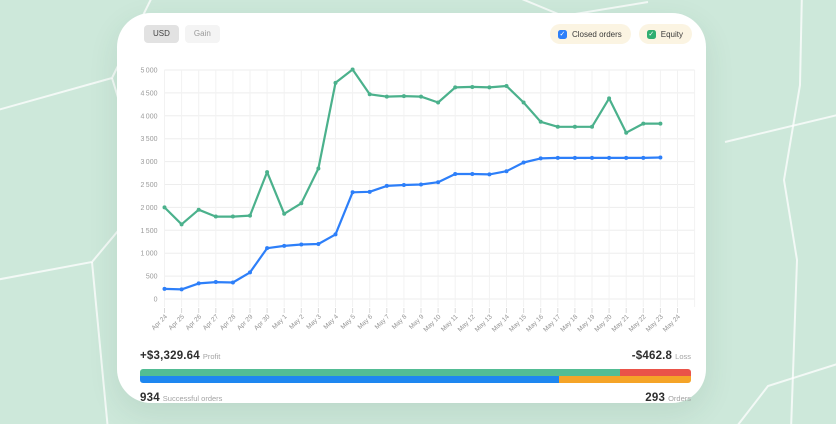  I want to click on legend-item-closed-orders: ✓ Closed orders, so click(590, 34).